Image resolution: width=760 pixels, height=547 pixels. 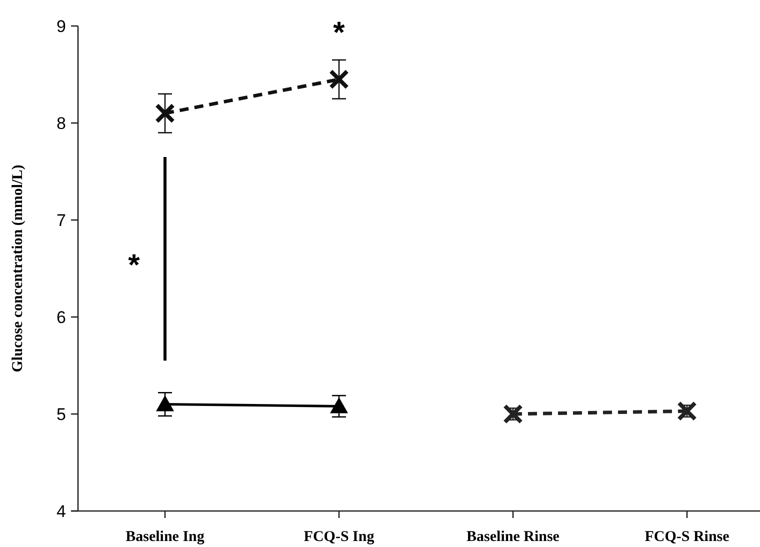 I want to click on x-tick-label: Baseline Ing, so click(x=165, y=537).